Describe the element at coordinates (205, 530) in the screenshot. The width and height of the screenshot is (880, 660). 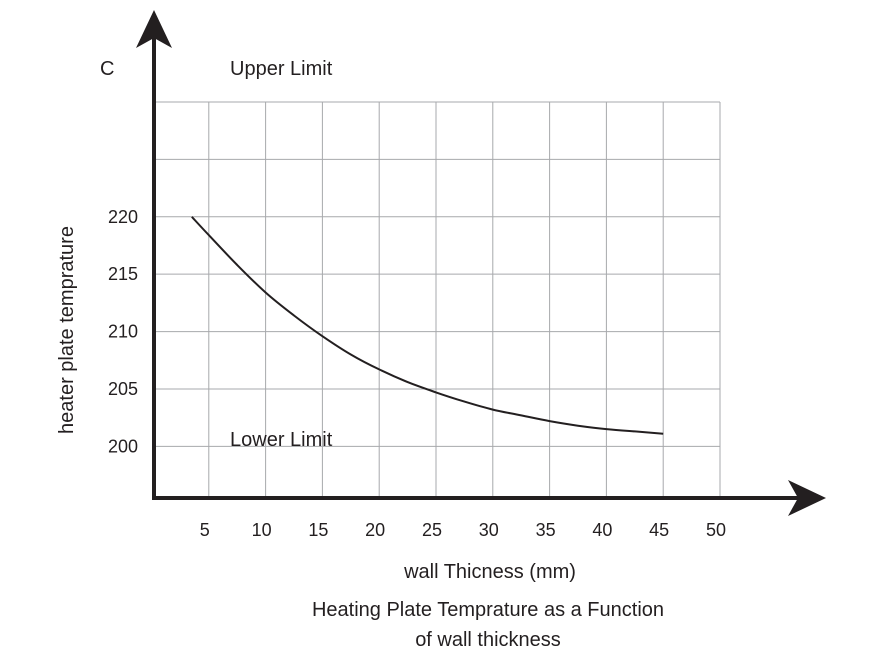
I see `x-tick-label: 5` at that location.